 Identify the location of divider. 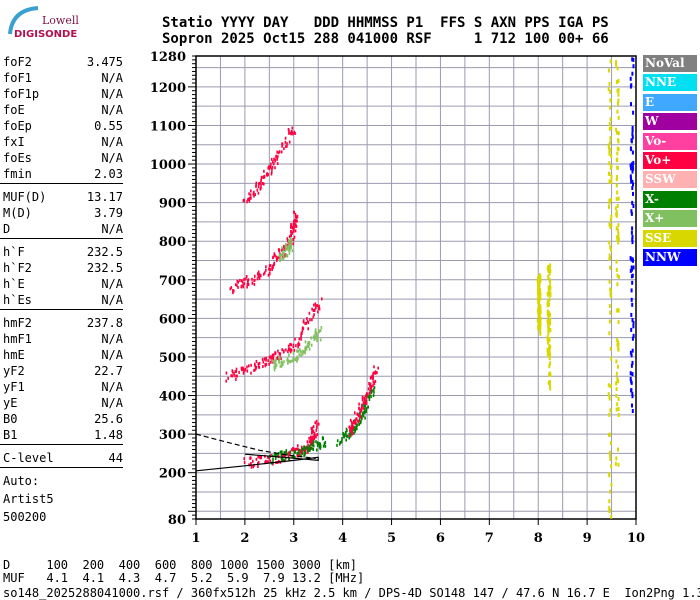
(61, 238).